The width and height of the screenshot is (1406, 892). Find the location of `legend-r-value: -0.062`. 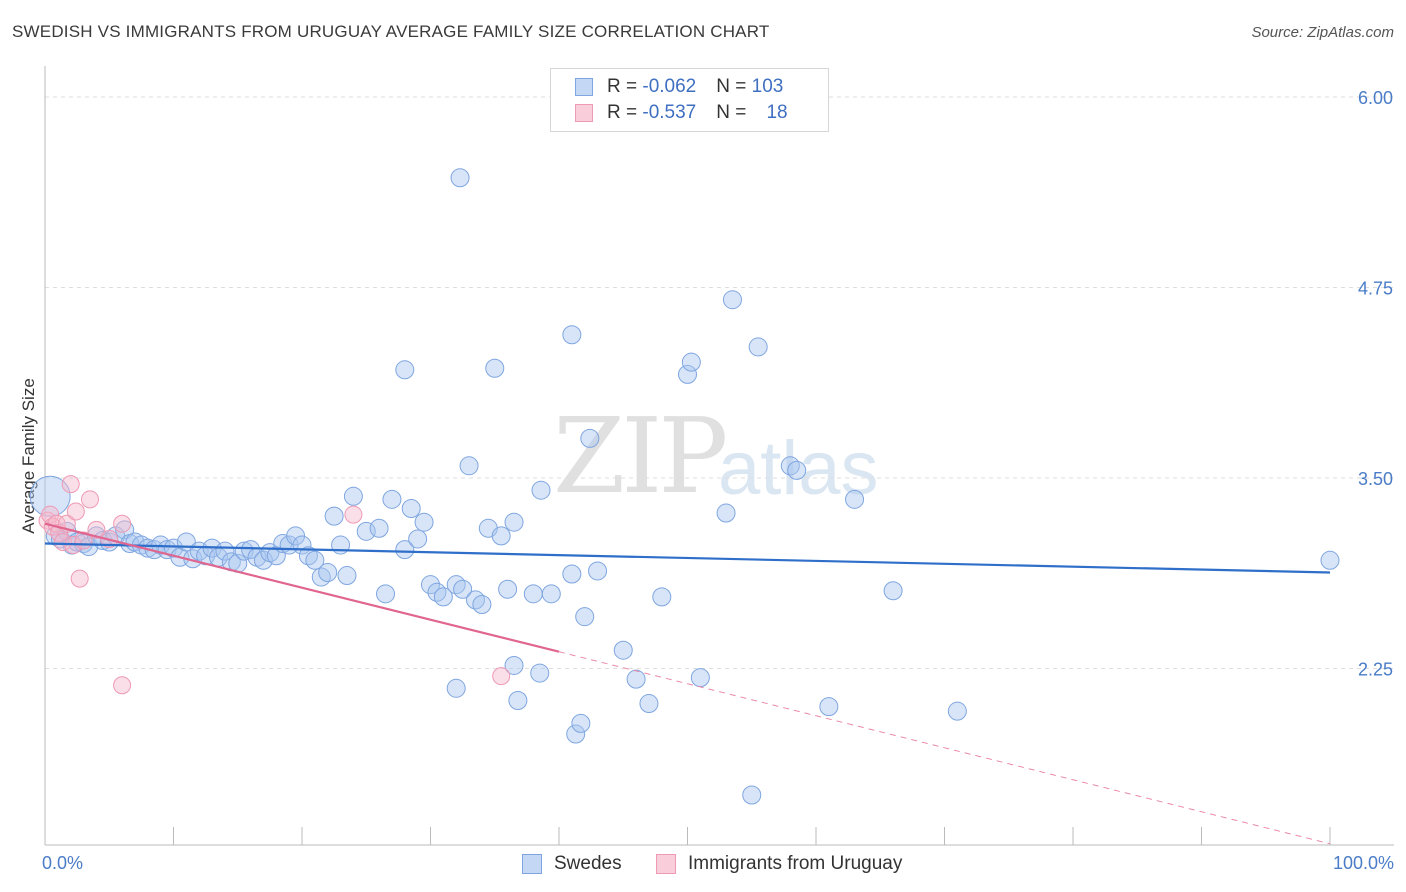

legend-r-value: -0.062 is located at coordinates (669, 86).